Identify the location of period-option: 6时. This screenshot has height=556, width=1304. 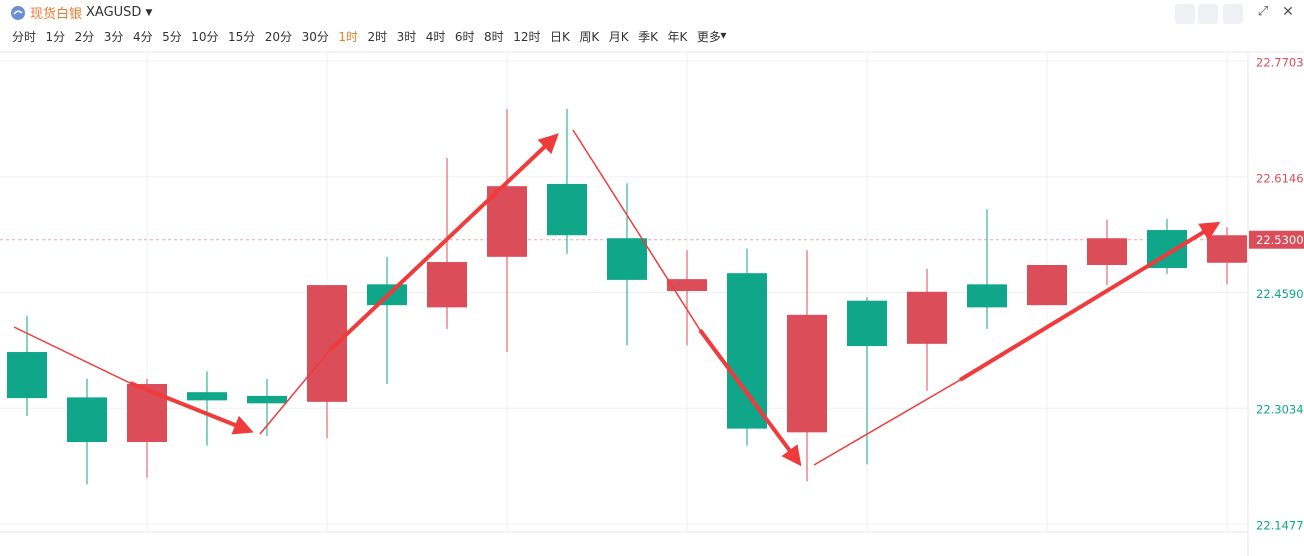
(464, 37).